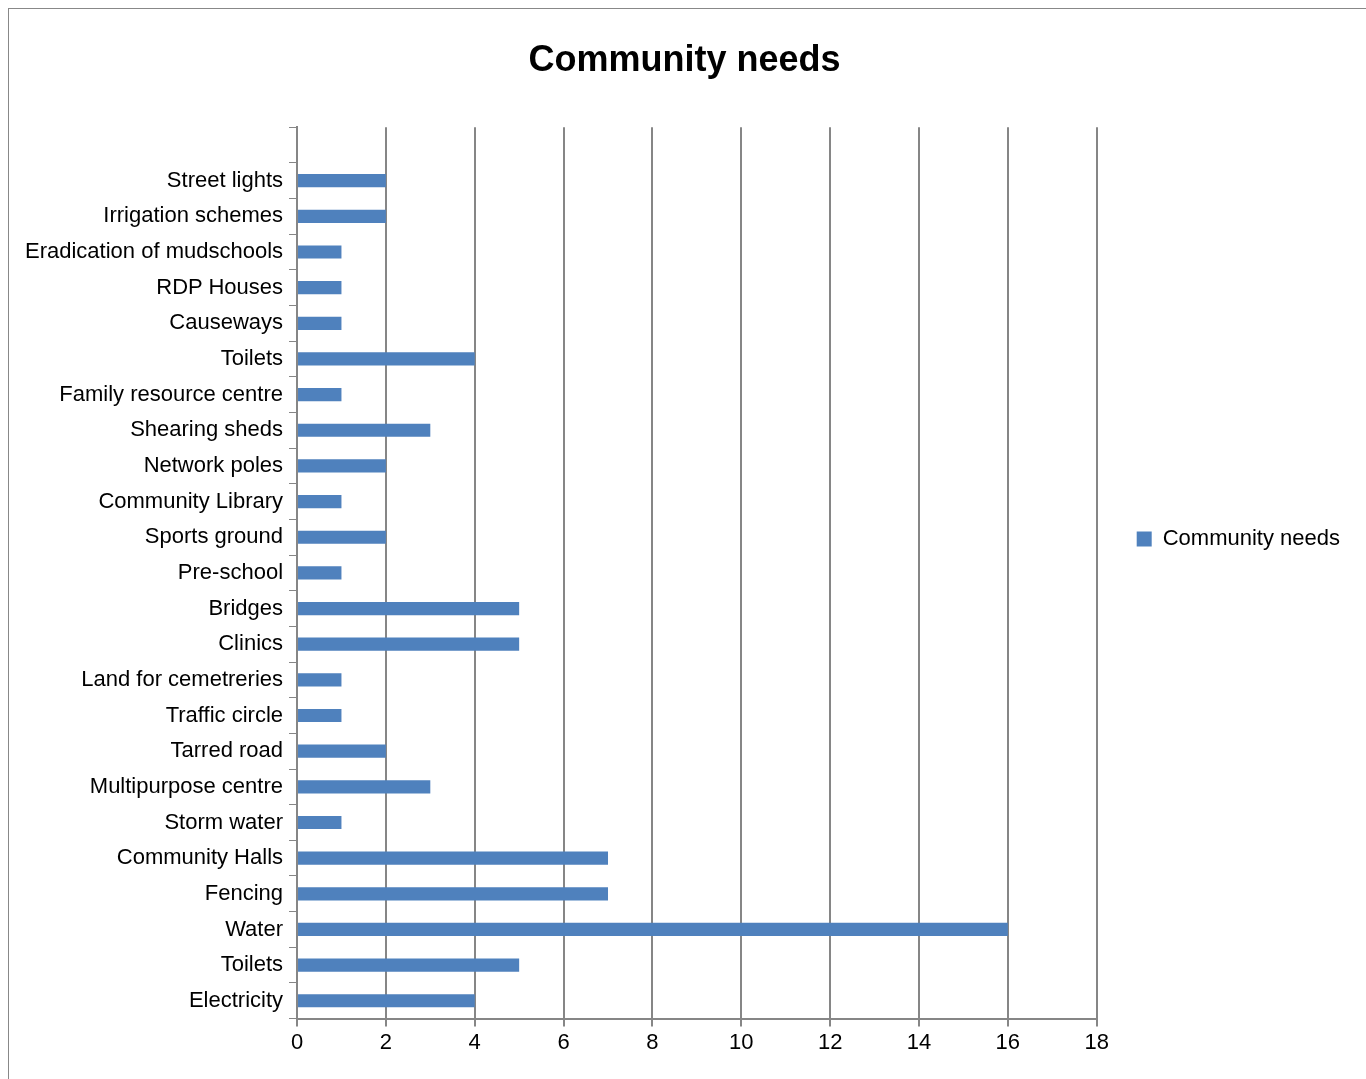 This screenshot has height=1079, width=1366. What do you see at coordinates (224, 714) in the screenshot?
I see `y-tick-label: Traffic circle` at bounding box center [224, 714].